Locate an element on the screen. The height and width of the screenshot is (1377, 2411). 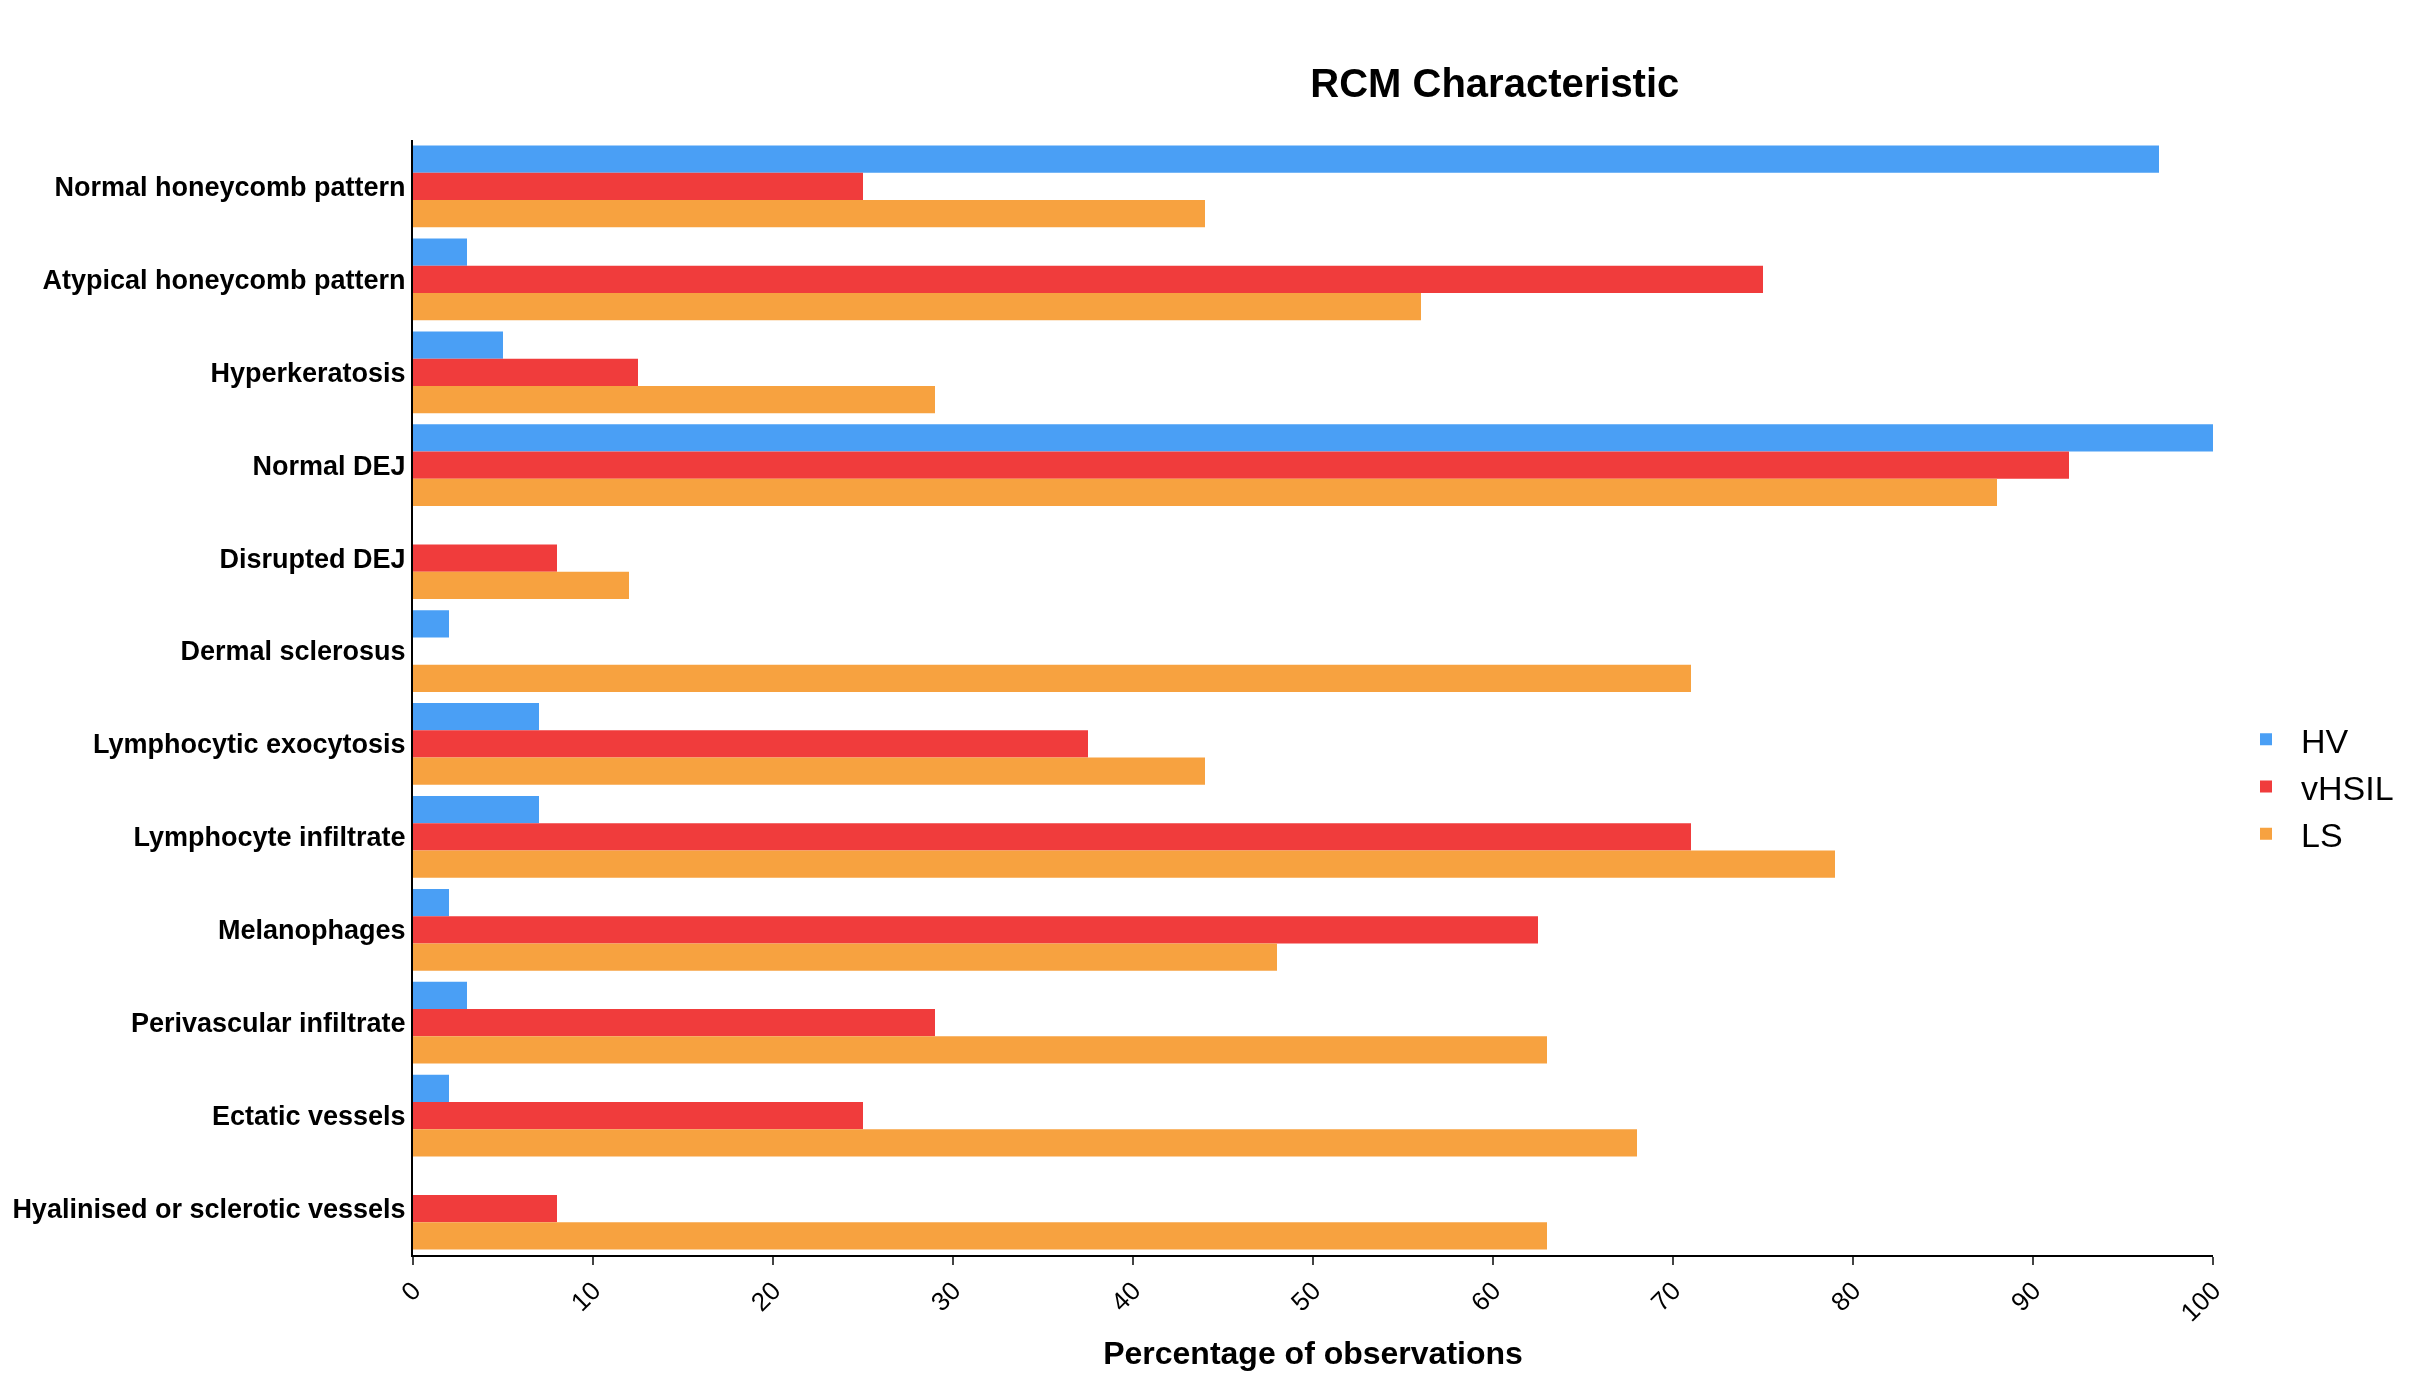
y-tick-label: Ectatic vessels is located at coordinates (308, 1116).